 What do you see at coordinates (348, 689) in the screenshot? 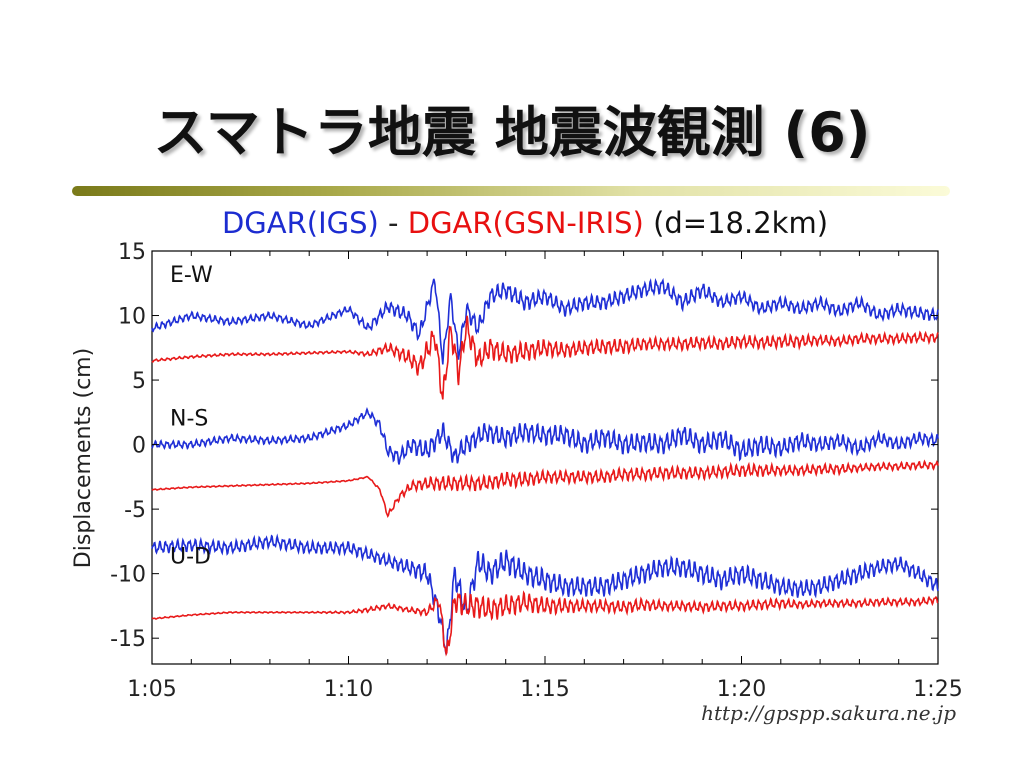
I see `x-tick-label: 1:10` at bounding box center [348, 689].